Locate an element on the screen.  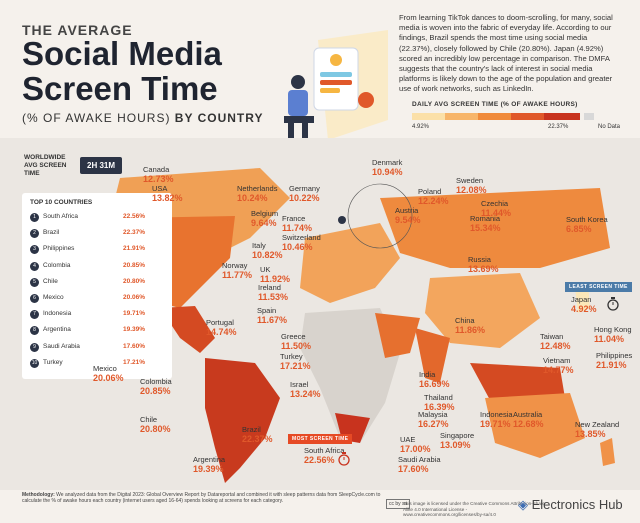
rank-value: 17.21% is located at coordinates (134, 362).